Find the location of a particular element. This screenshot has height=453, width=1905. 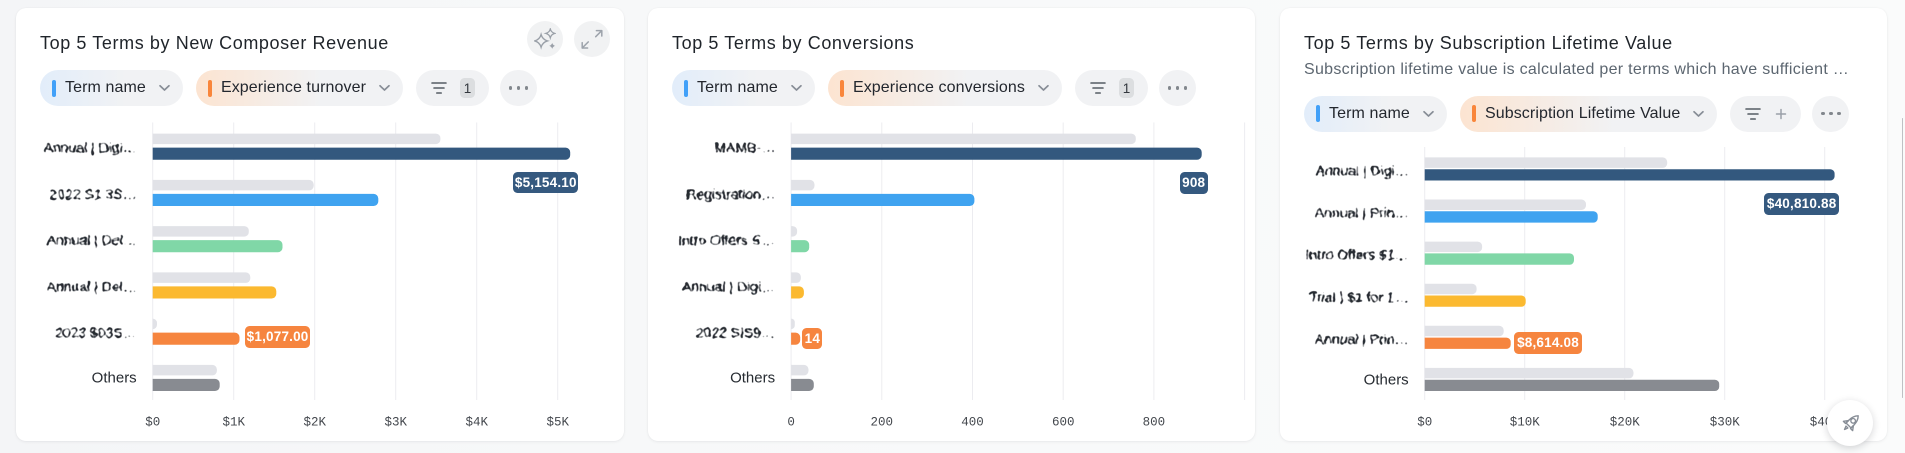

svg-text: $10K is located at coordinates (1525, 423).